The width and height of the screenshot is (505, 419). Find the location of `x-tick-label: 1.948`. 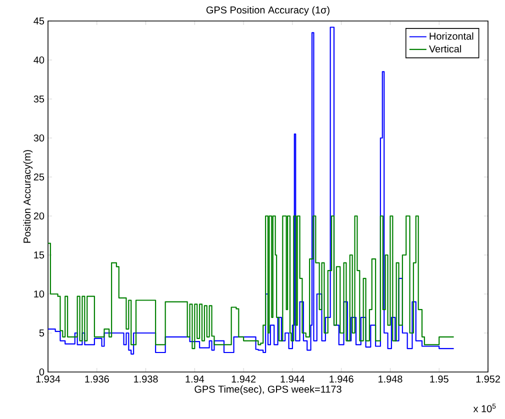

x-tick-label: 1.948 is located at coordinates (390, 379).